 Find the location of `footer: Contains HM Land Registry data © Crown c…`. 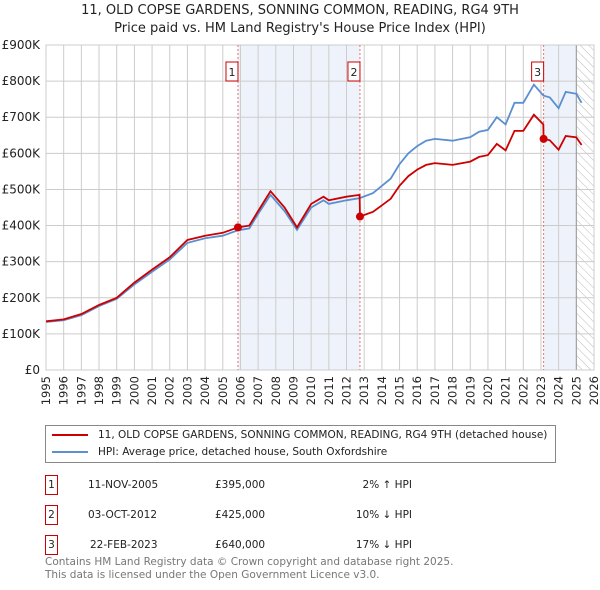

footer: Contains HM Land Registry data © Crown c… is located at coordinates (249, 569).